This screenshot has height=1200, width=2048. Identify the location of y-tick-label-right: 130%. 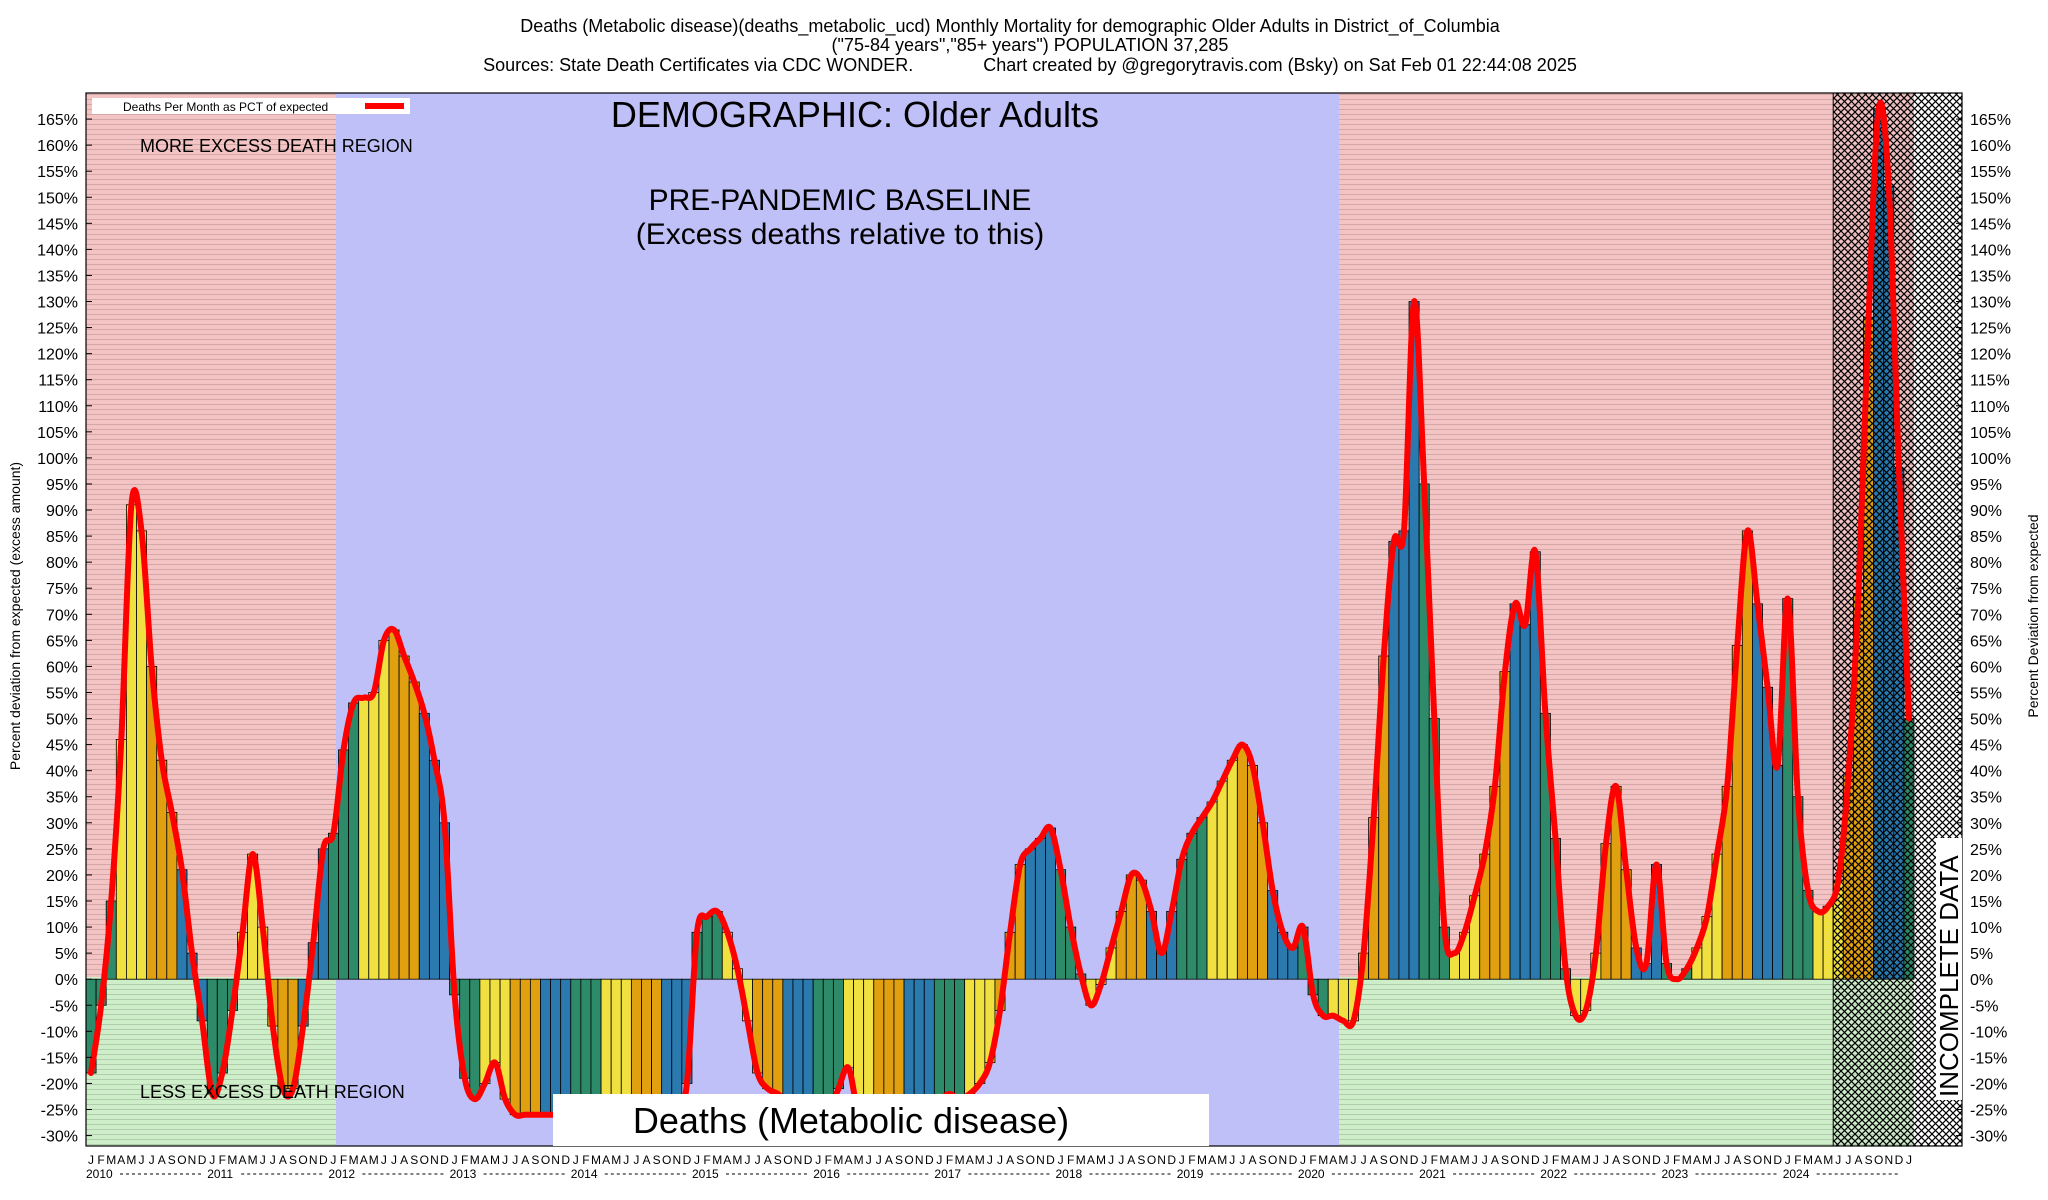
(1990, 303).